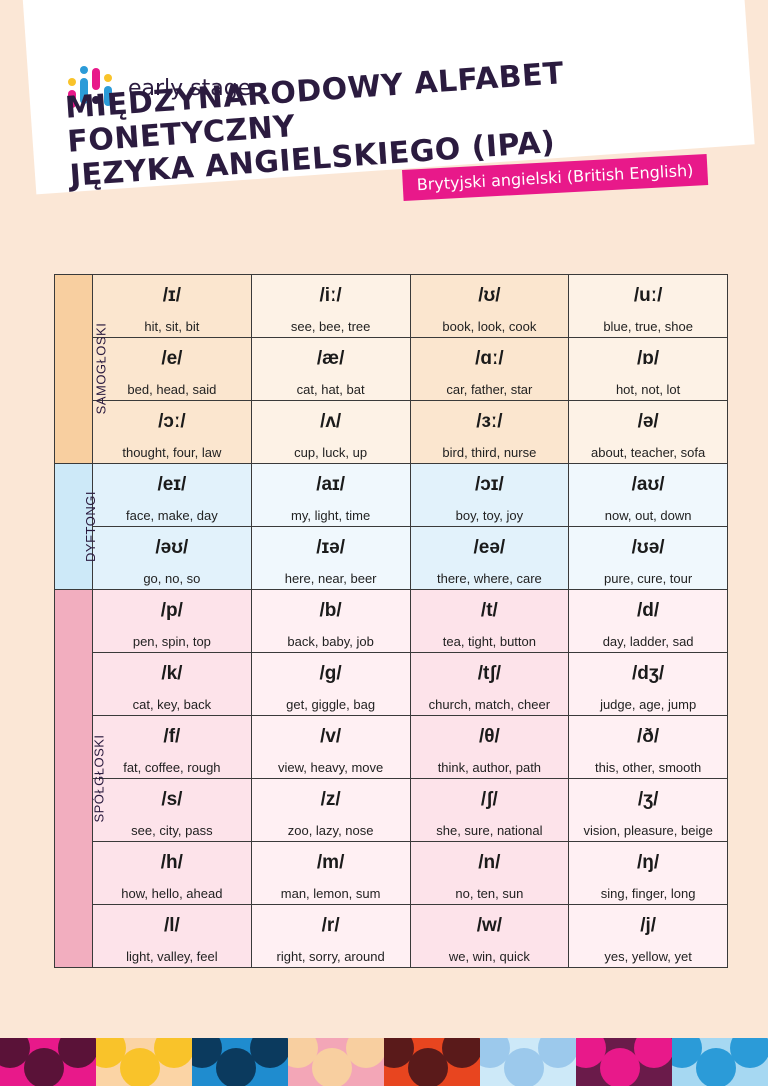  I want to click on ipa-examples: bird, third, nurse, so click(489, 452).